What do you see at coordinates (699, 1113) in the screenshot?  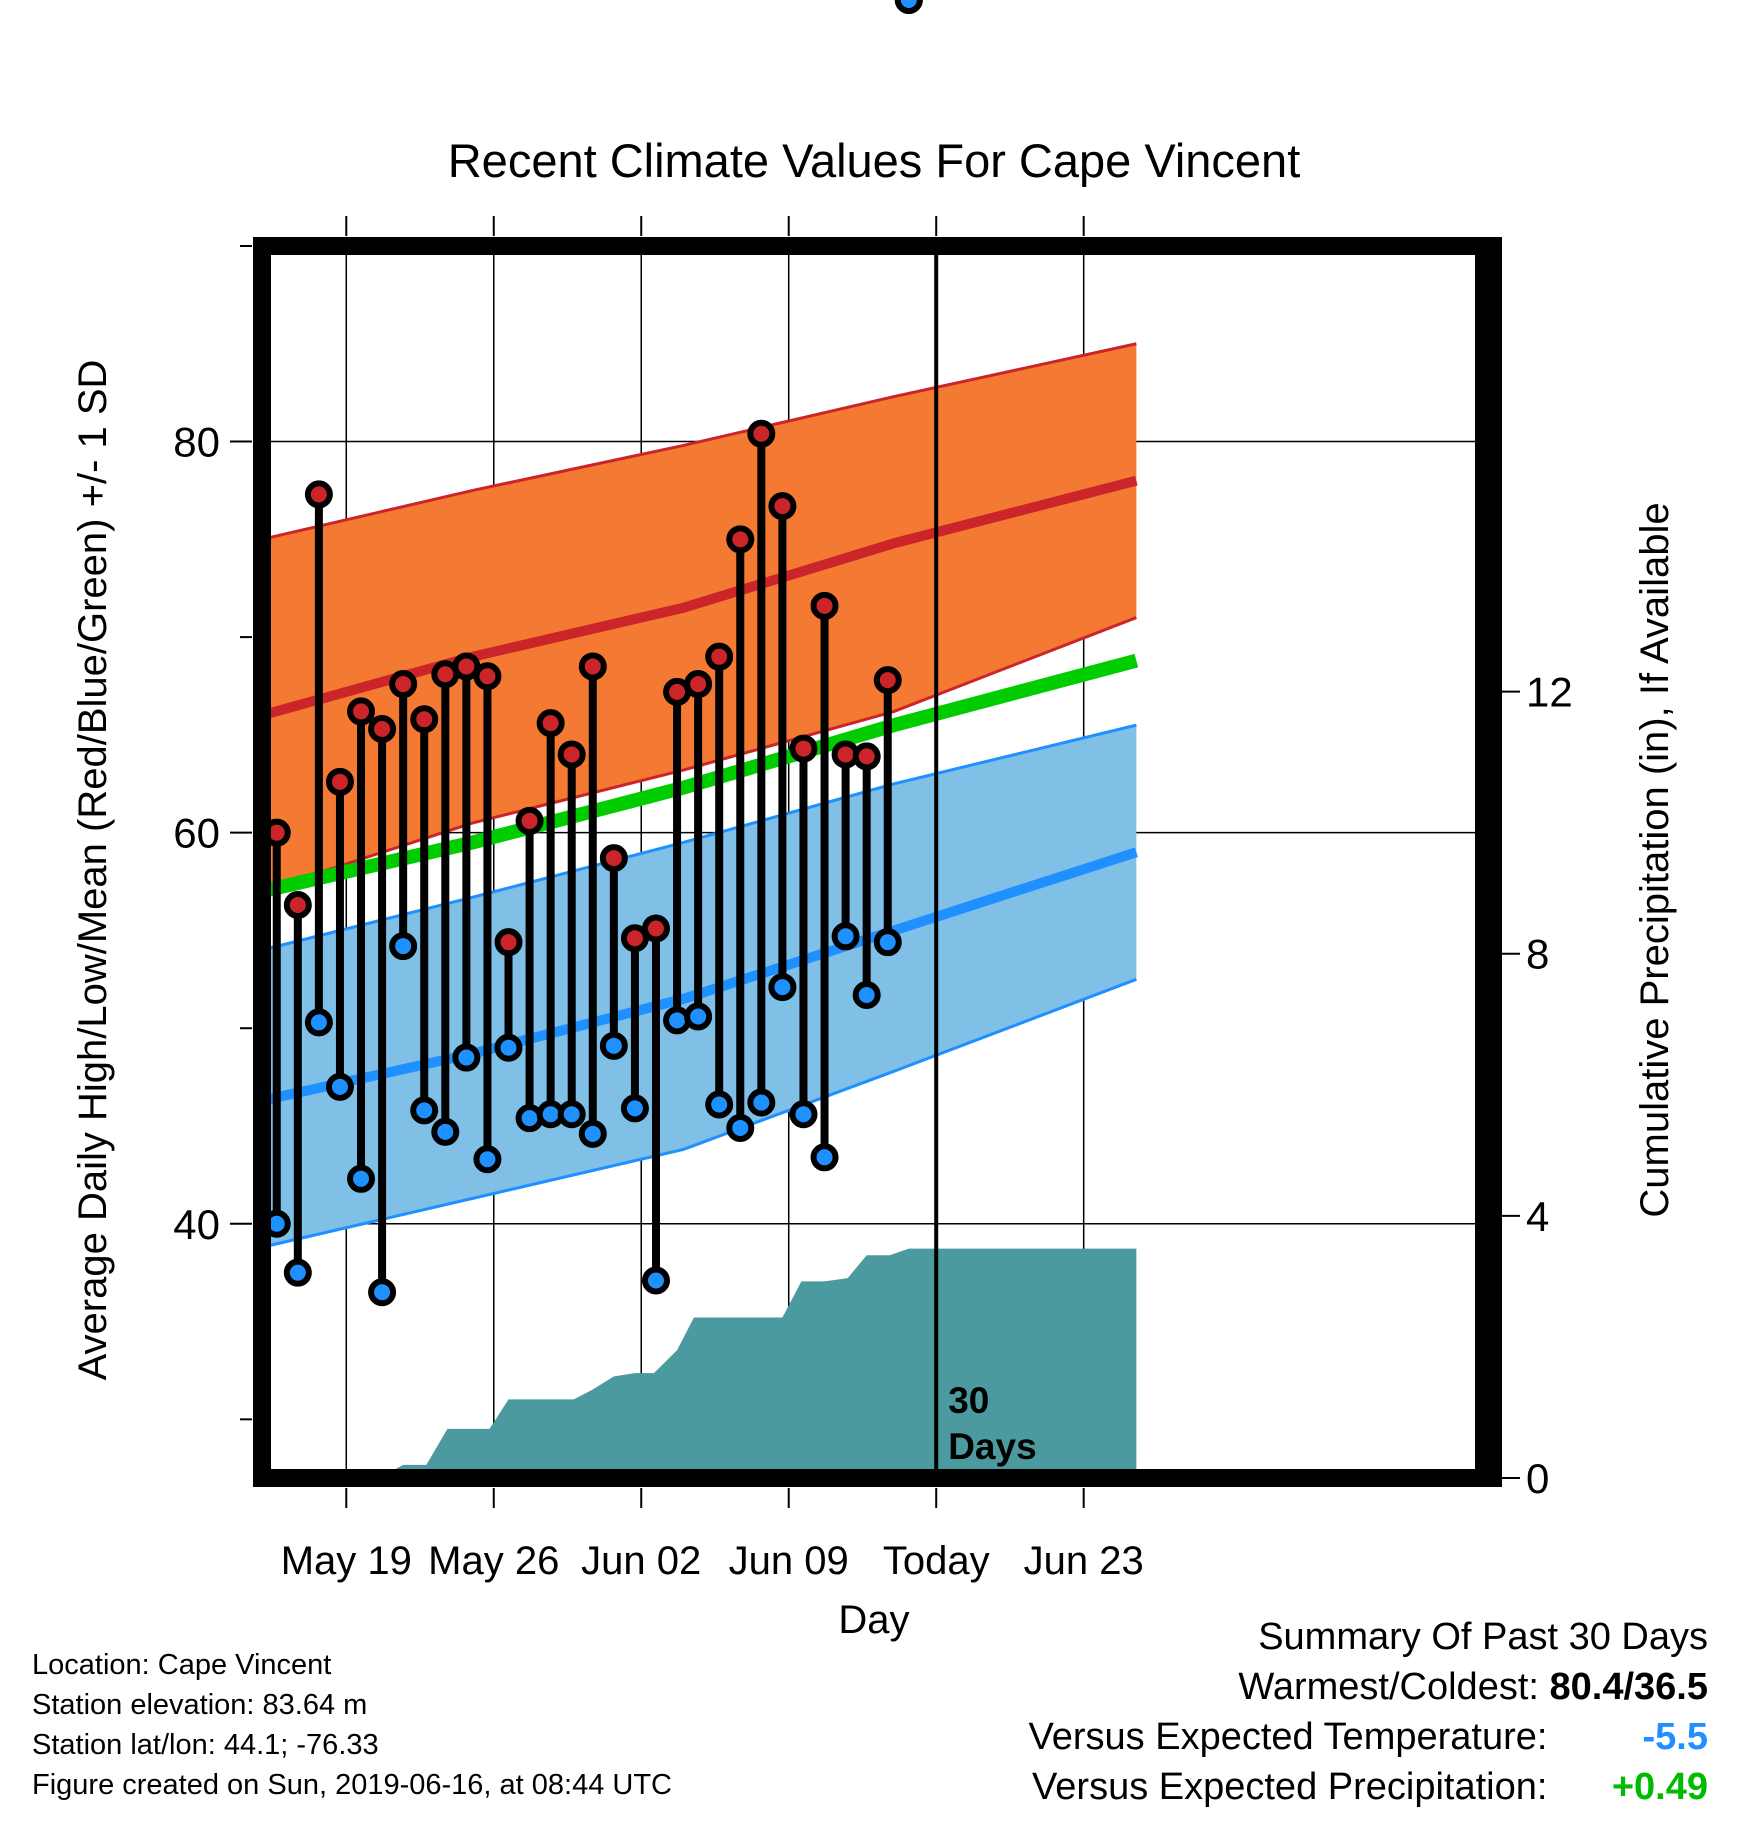 I see `normal-low-lower-edge` at bounding box center [699, 1113].